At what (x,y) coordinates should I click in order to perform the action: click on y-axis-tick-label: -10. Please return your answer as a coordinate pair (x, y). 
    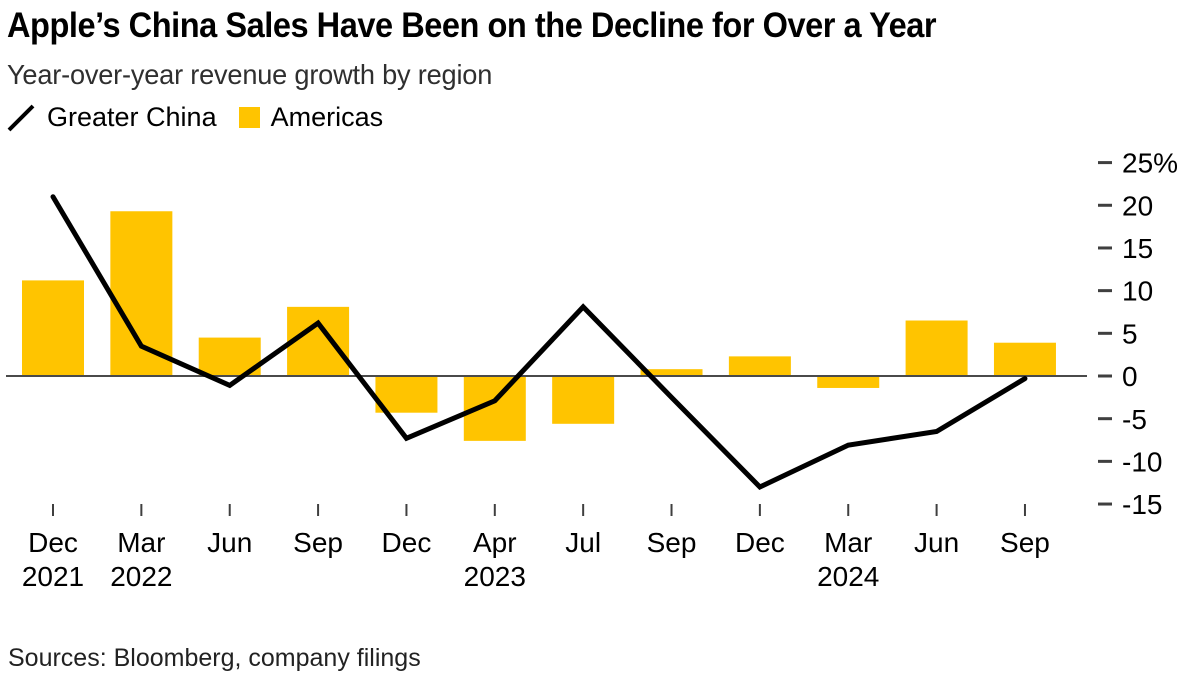
    Looking at the image, I should click on (1142, 461).